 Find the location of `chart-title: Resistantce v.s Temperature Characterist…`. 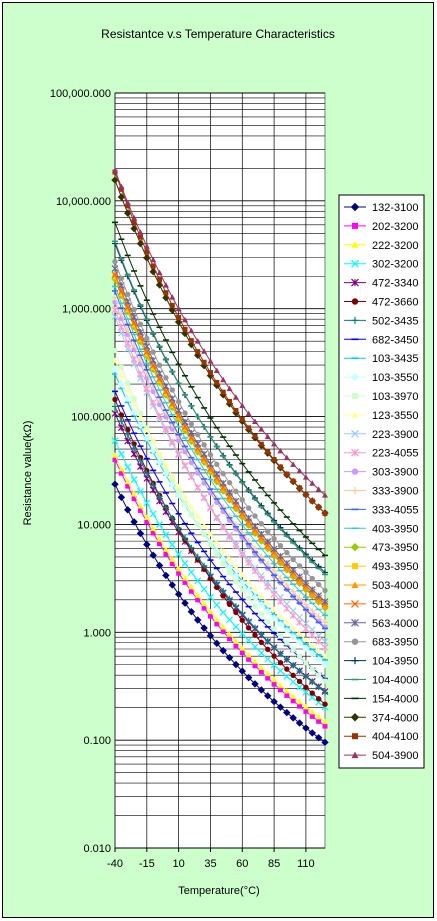

chart-title: Resistantce v.s Temperature Characterist… is located at coordinates (218, 34).